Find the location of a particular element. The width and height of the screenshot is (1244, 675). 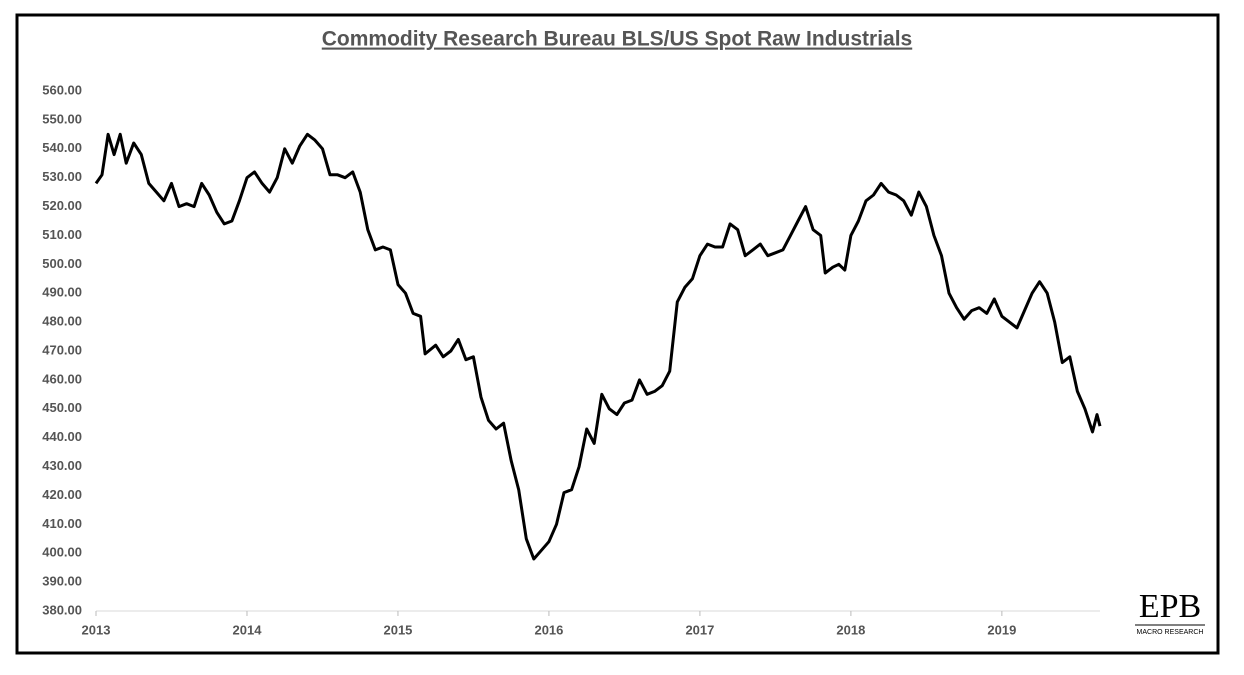

y-tick-label: 480.00 is located at coordinates (62, 321).